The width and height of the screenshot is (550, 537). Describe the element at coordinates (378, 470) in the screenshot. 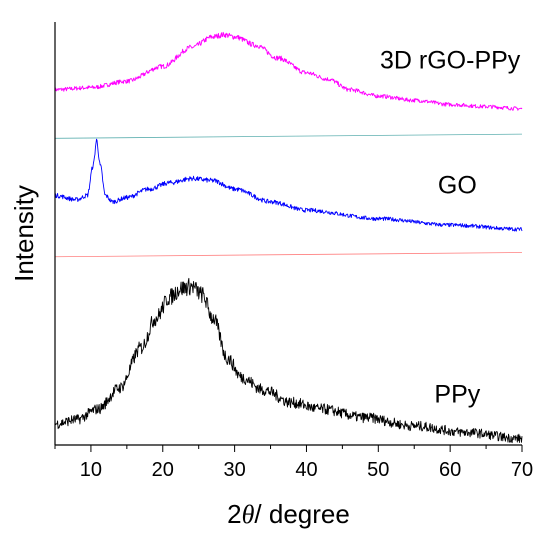

I see `x-tick-label: 50` at that location.